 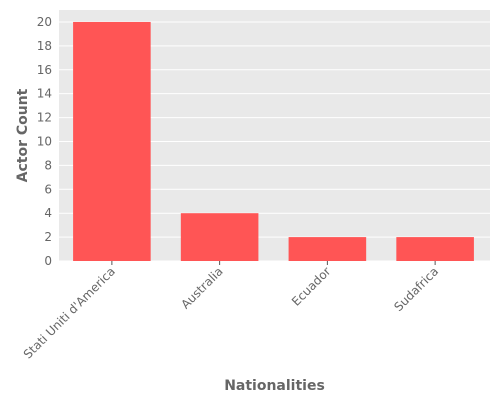 I want to click on y-tick-labels: 0 2 4 6 8 10 12 14 16 18 20, so click(x=44, y=141).